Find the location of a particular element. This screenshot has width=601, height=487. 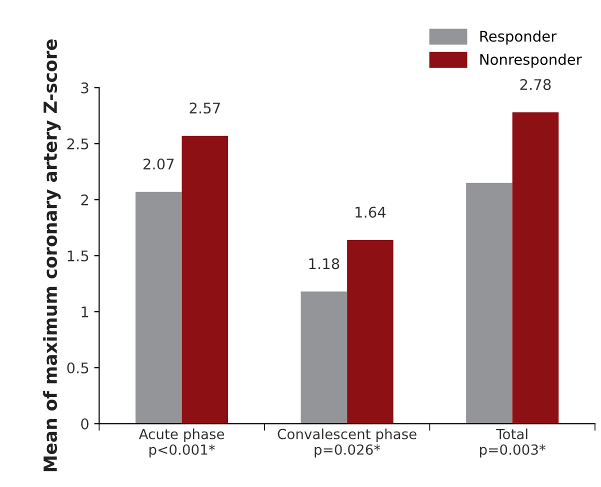

data-label: 1.18 is located at coordinates (324, 264).